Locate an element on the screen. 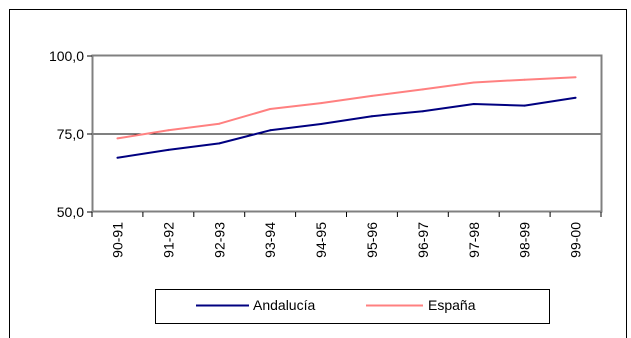  y-tick-label: 75,0 is located at coordinates (70, 134).